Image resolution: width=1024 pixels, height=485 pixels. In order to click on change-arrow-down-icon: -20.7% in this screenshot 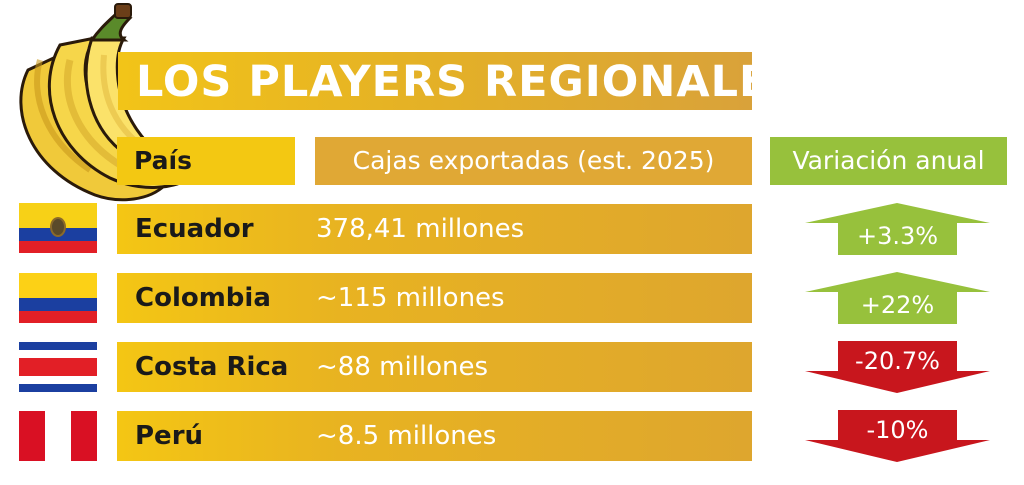, I will do `click(897, 367)`.